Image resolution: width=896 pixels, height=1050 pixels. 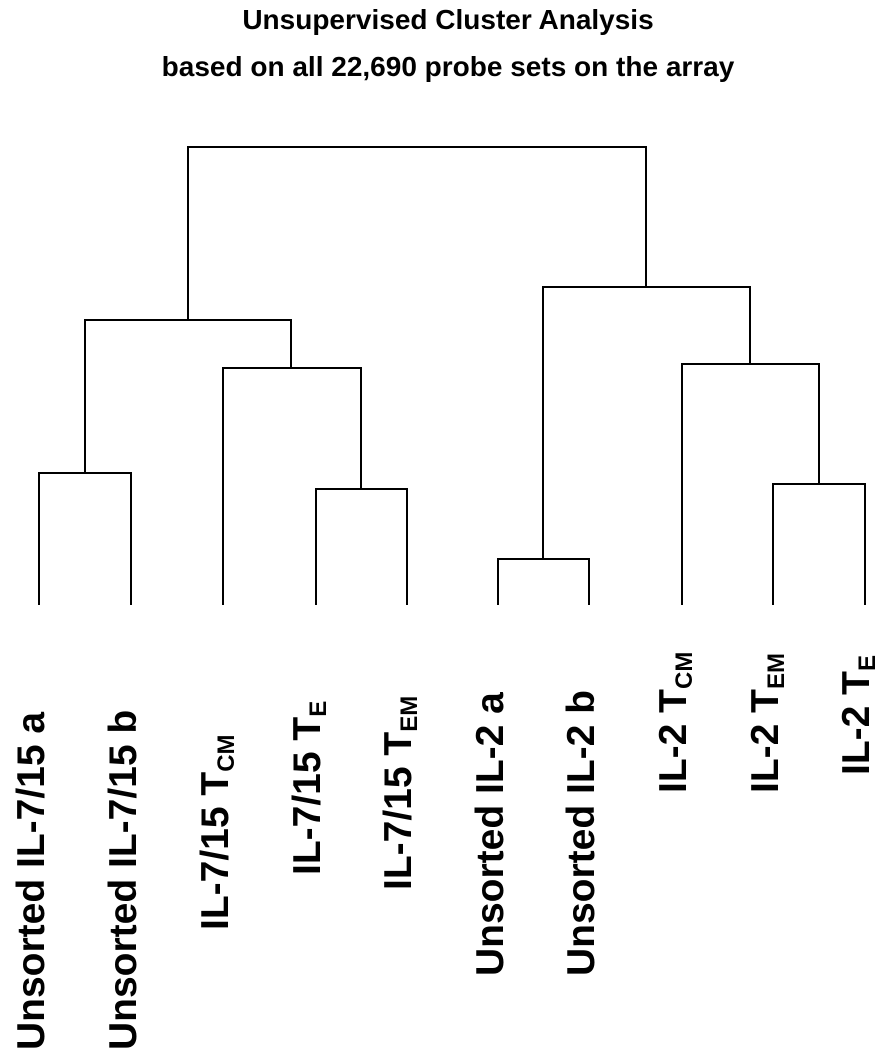 What do you see at coordinates (819, 544) in the screenshot?
I see `merge-il2-tem-te` at bounding box center [819, 544].